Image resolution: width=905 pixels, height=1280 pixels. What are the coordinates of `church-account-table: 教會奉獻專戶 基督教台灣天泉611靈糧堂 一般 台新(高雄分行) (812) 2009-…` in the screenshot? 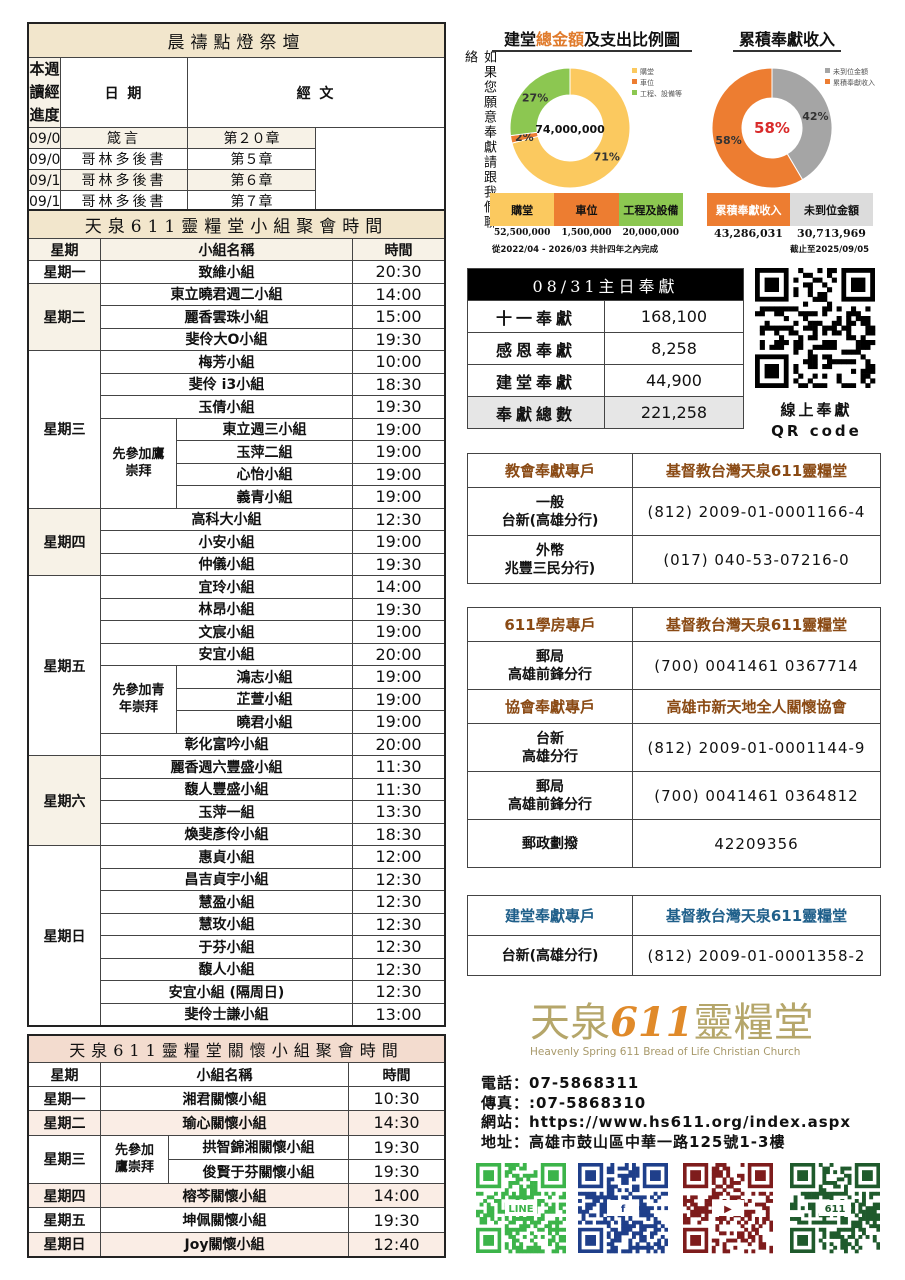 It's located at (674, 518).